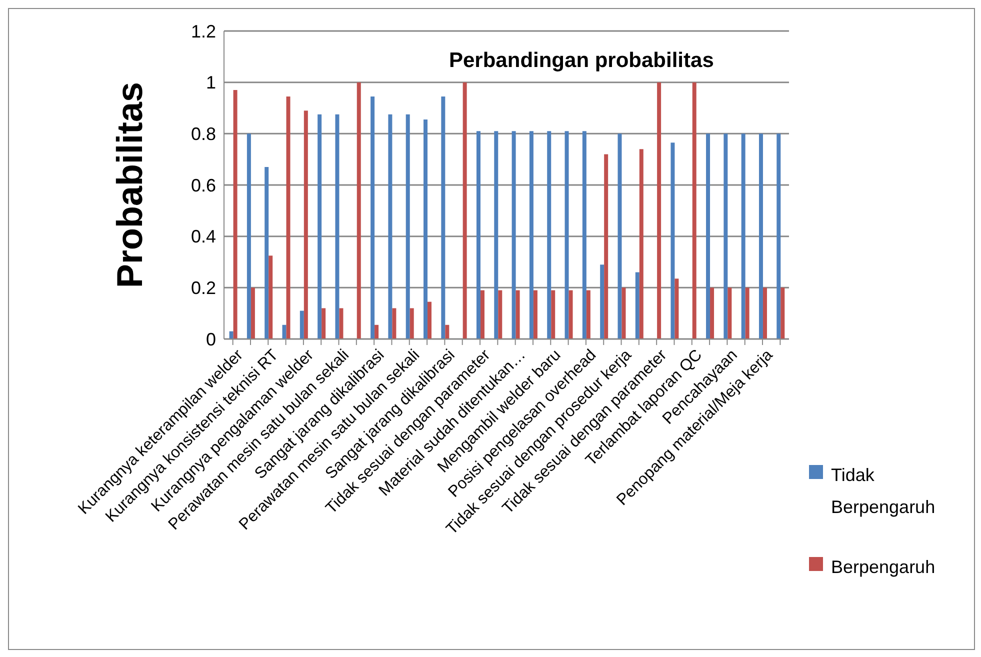 The width and height of the screenshot is (981, 657). What do you see at coordinates (203, 134) in the screenshot?
I see `y-tick-label: 0.8` at bounding box center [203, 134].